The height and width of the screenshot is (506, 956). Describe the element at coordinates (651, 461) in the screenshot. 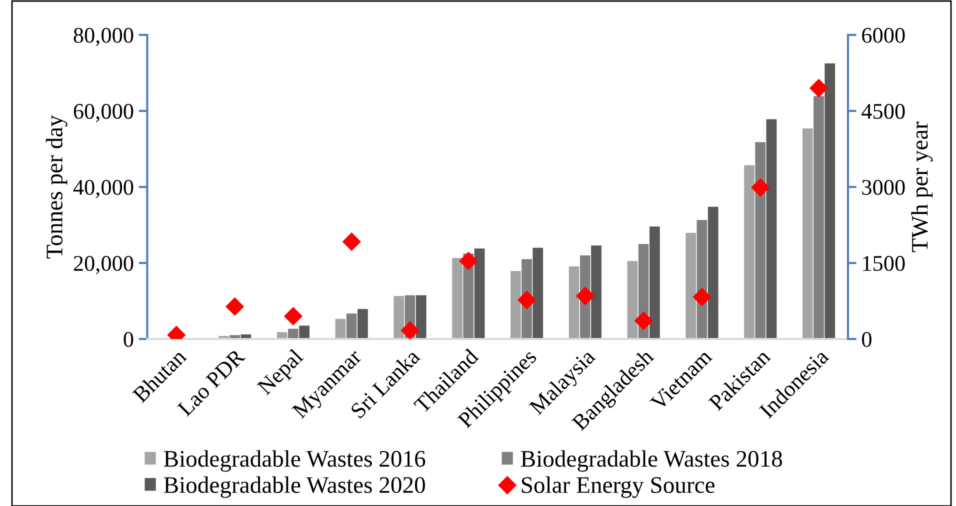

I see `legend-label: Biodegradable Wastes 2018` at that location.